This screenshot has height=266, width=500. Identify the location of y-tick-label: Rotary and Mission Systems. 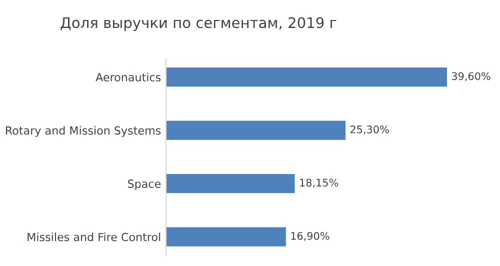
(83, 131).